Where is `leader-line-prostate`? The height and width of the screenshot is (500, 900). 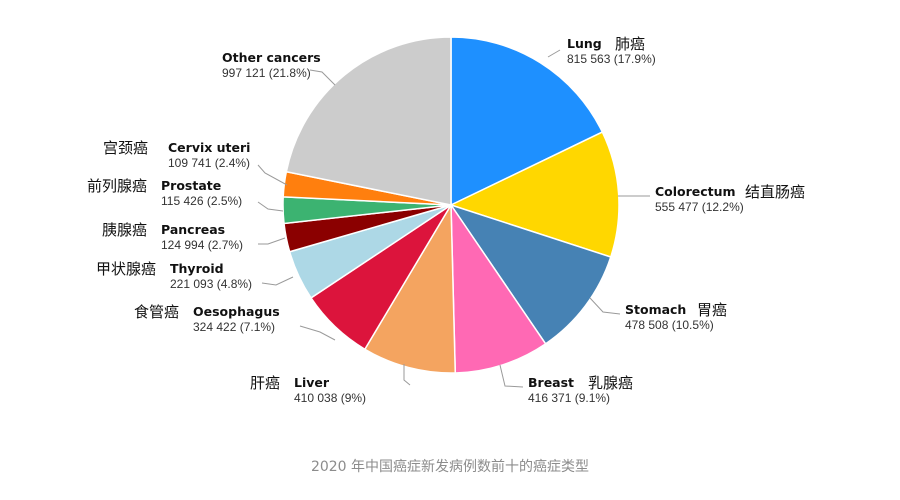 leader-line-prostate is located at coordinates (270, 206).